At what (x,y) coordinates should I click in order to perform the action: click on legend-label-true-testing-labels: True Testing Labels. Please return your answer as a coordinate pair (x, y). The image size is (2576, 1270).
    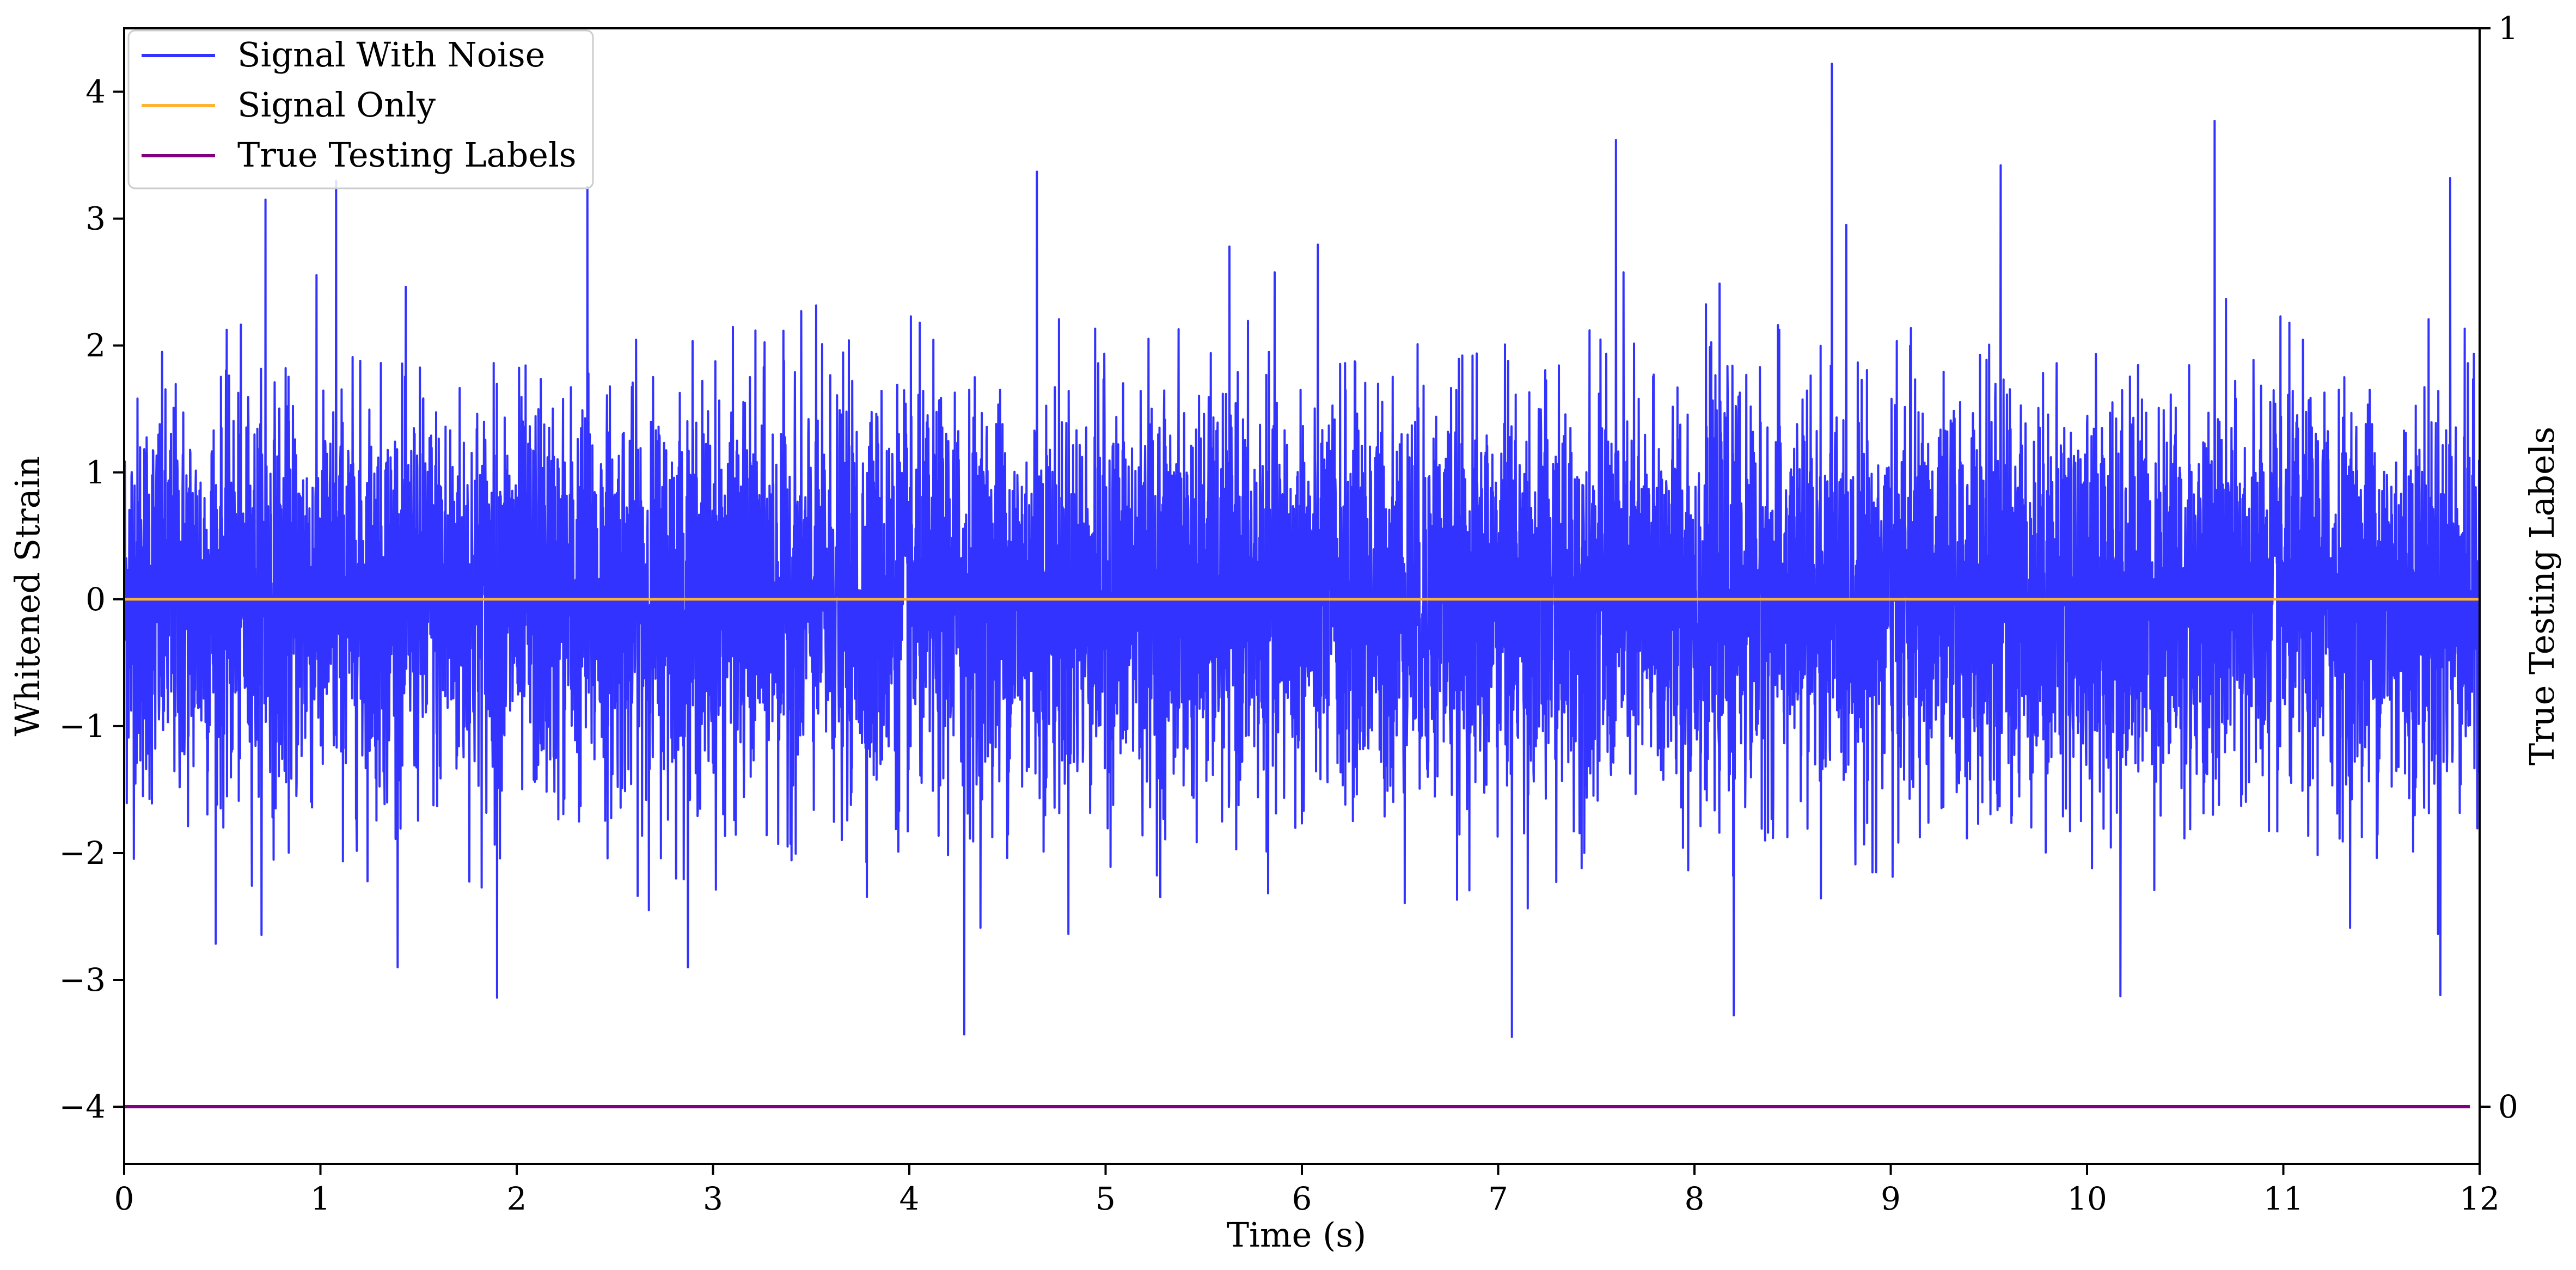
    Looking at the image, I should click on (407, 155).